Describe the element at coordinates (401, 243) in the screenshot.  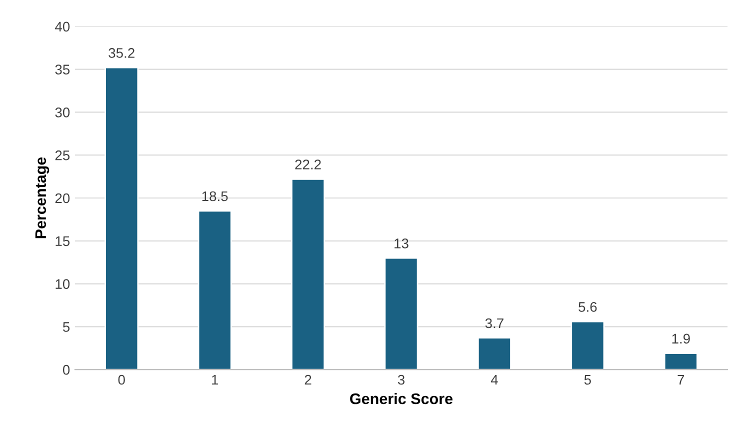
I see `data-label: 13` at that location.